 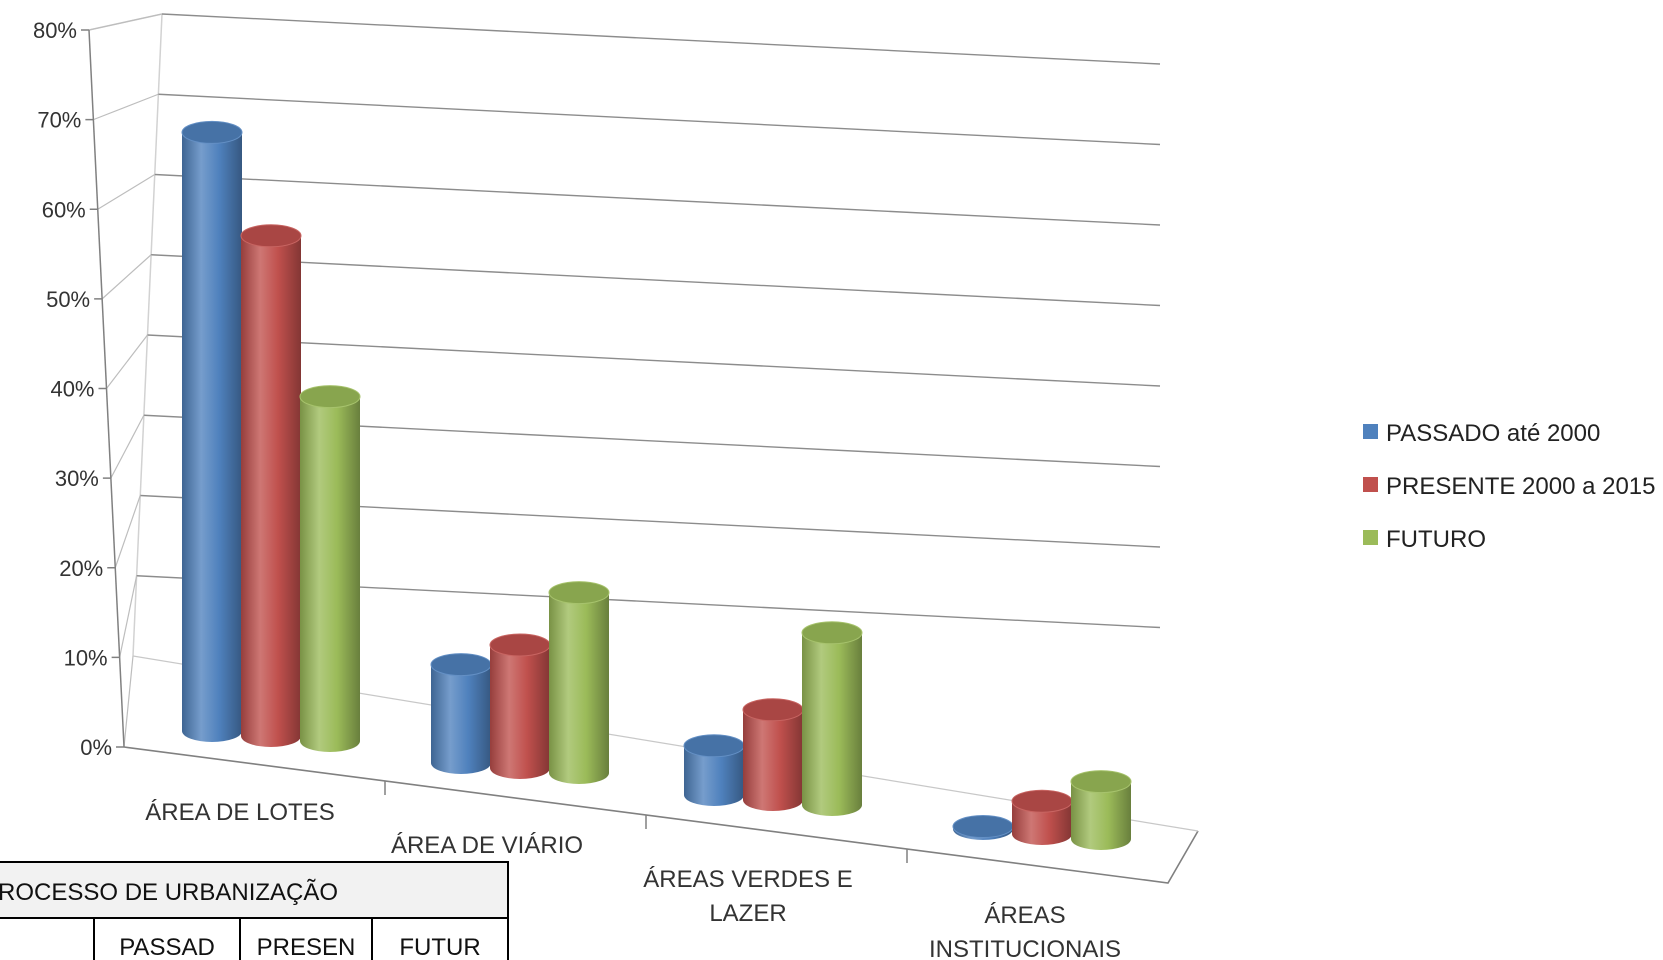 I want to click on y-tick-label: 10%, so click(x=86, y=657).